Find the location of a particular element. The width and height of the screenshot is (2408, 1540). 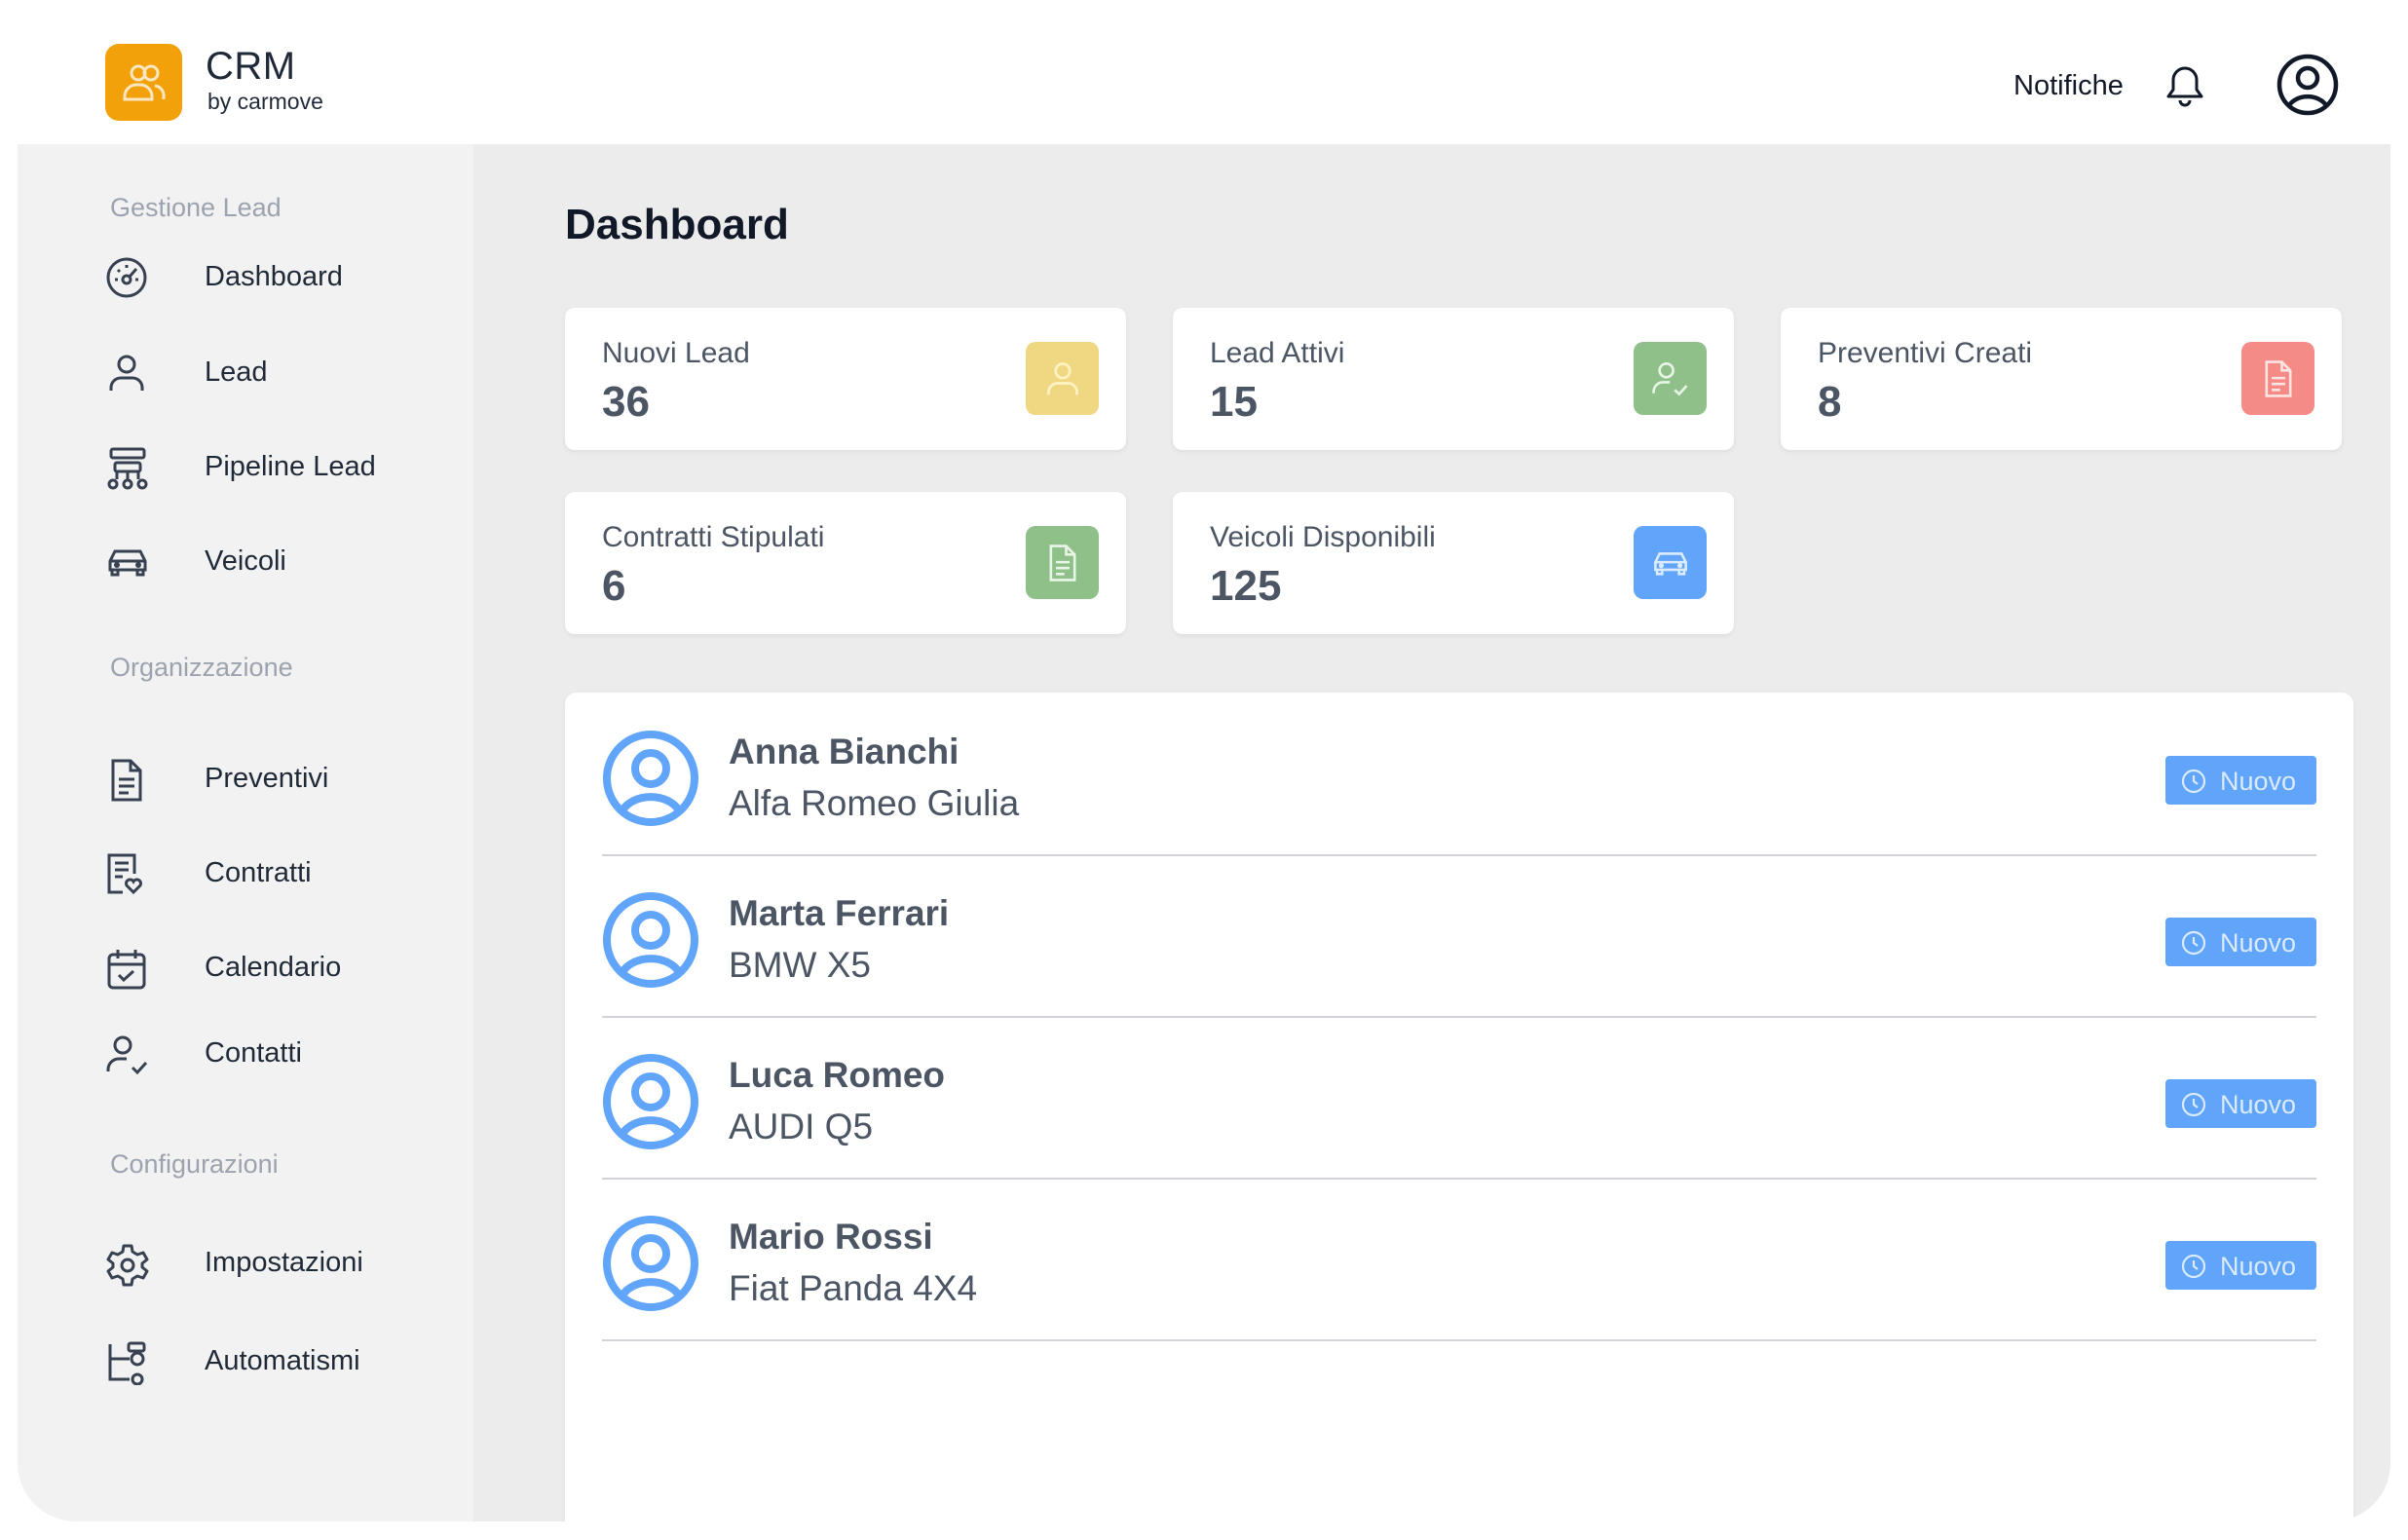

stat-card-lead-attivi: Lead Attivi 15 is located at coordinates (1453, 379).